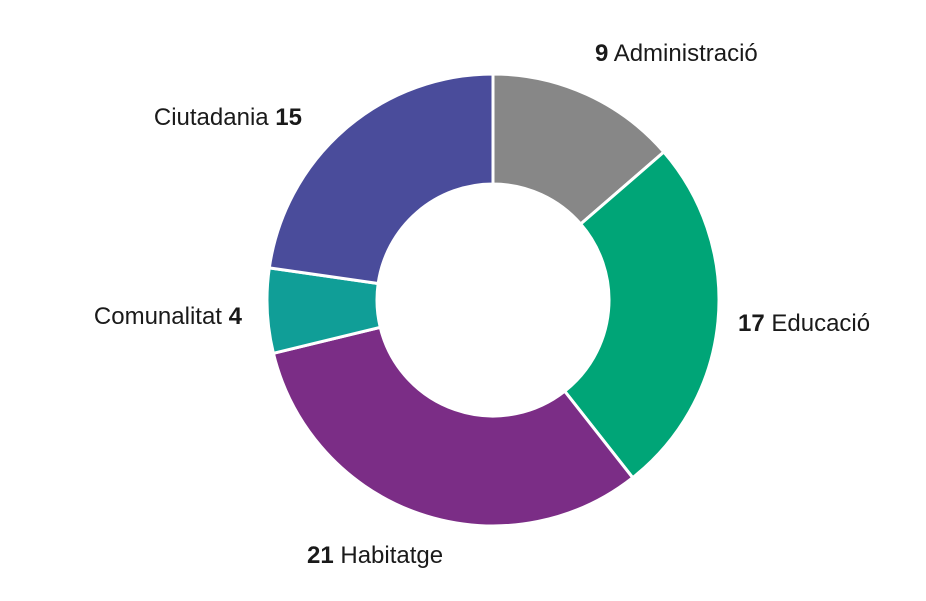  I want to click on slice-label-educaci-: 17 Educació, so click(804, 323).